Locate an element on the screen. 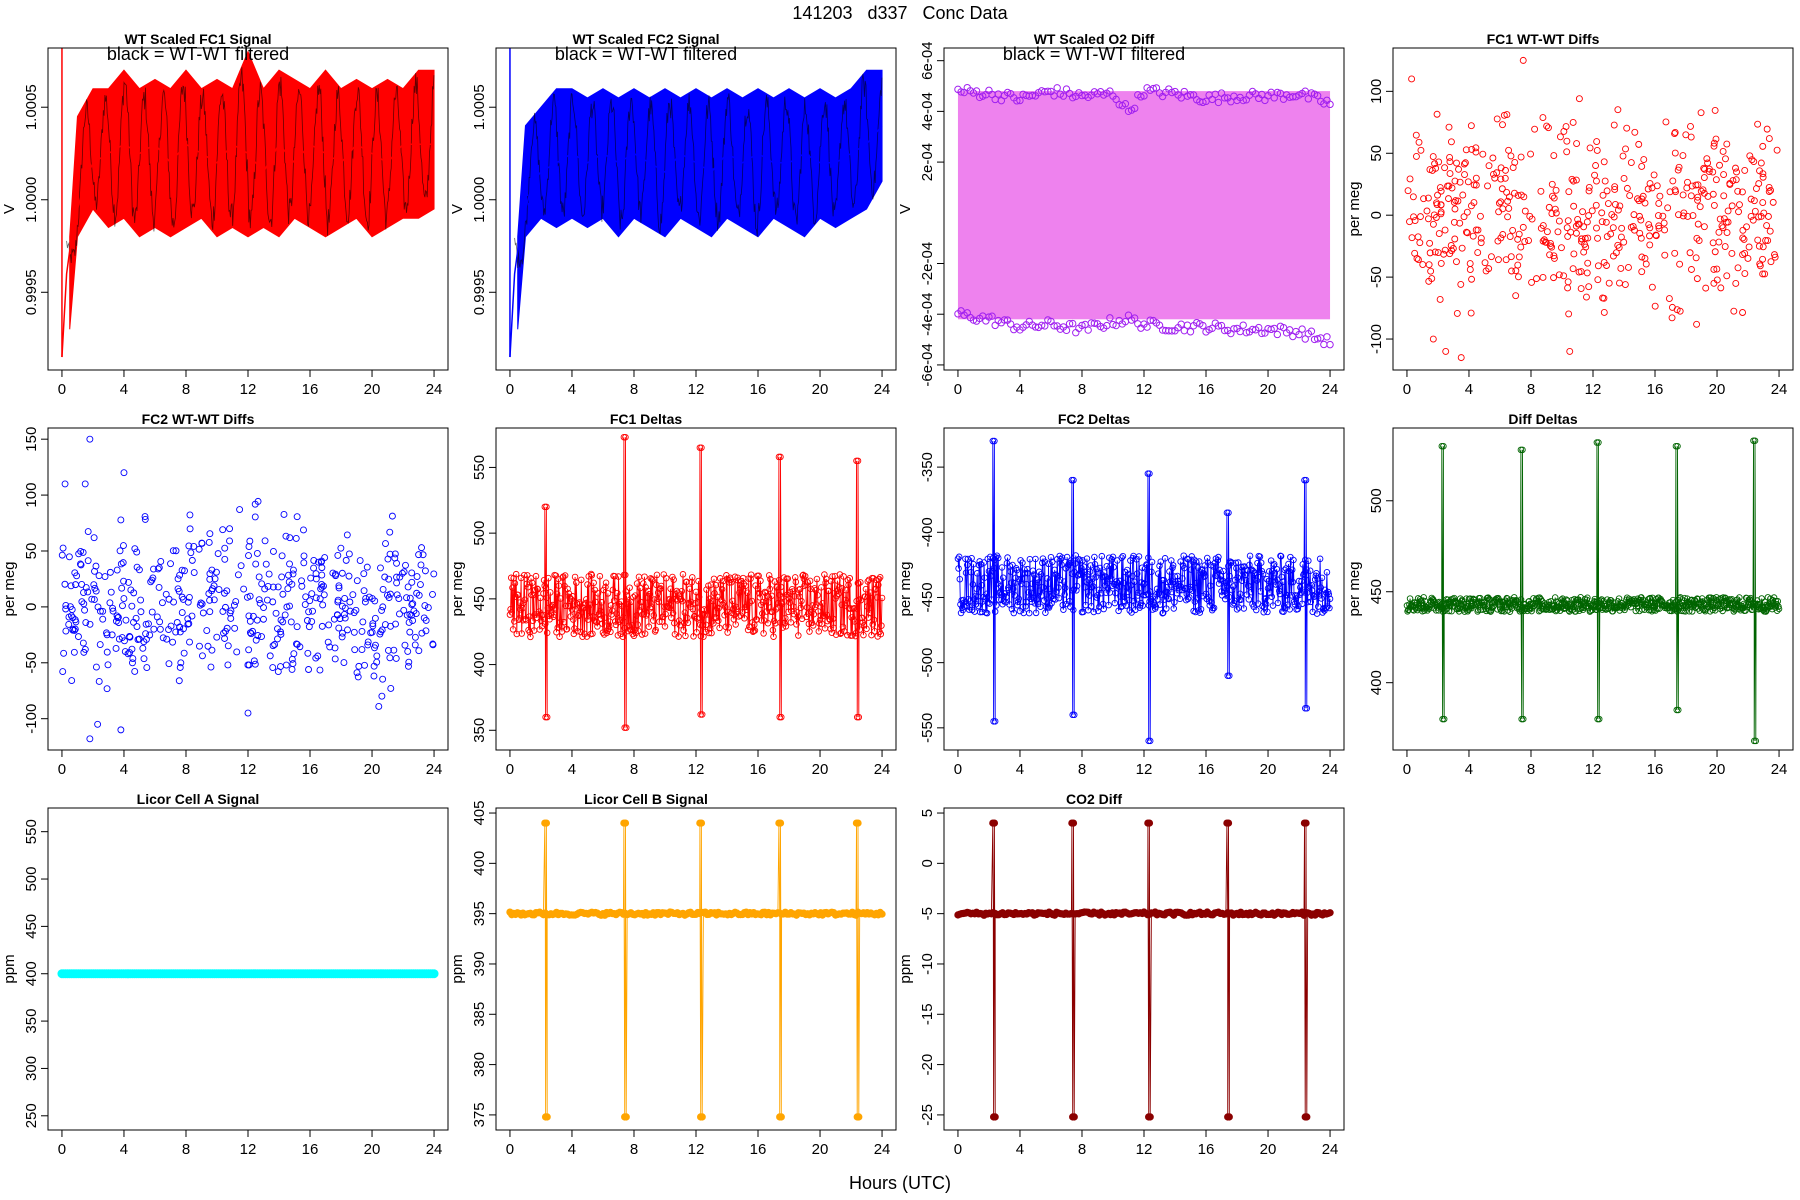 This screenshot has width=1800, height=1200. chart-title: FC2 WT-WT Diffs is located at coordinates (198, 419).